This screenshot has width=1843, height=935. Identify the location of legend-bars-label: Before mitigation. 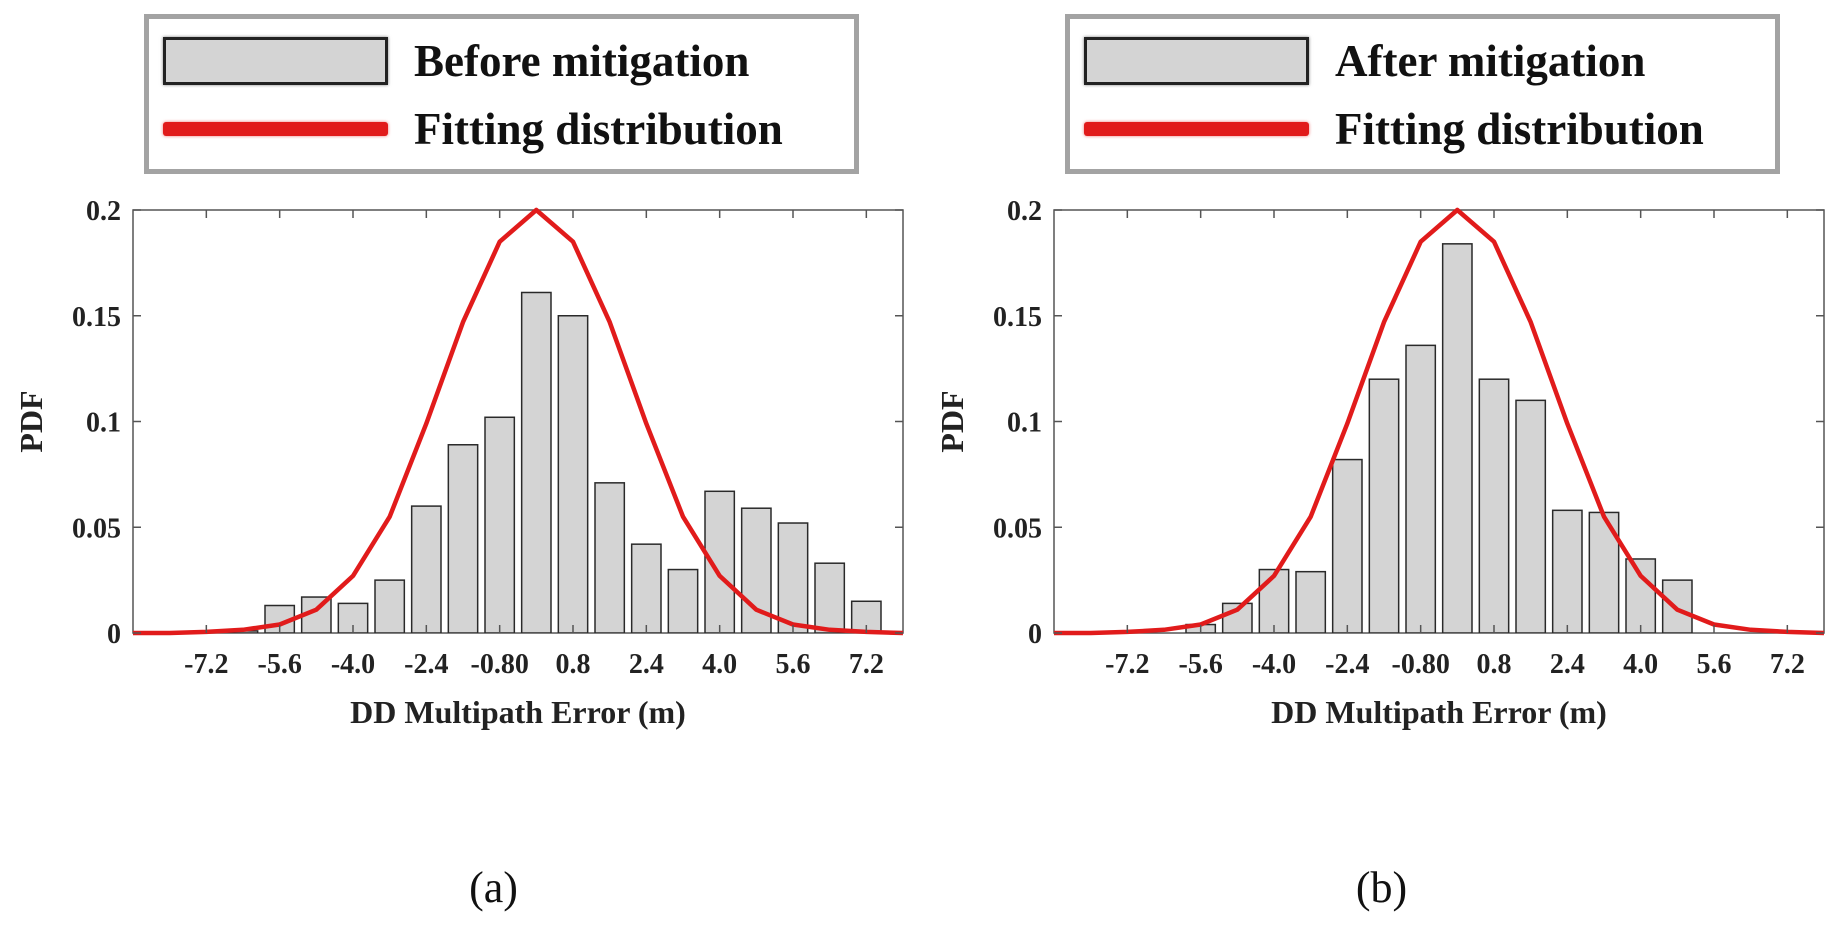
(582, 61).